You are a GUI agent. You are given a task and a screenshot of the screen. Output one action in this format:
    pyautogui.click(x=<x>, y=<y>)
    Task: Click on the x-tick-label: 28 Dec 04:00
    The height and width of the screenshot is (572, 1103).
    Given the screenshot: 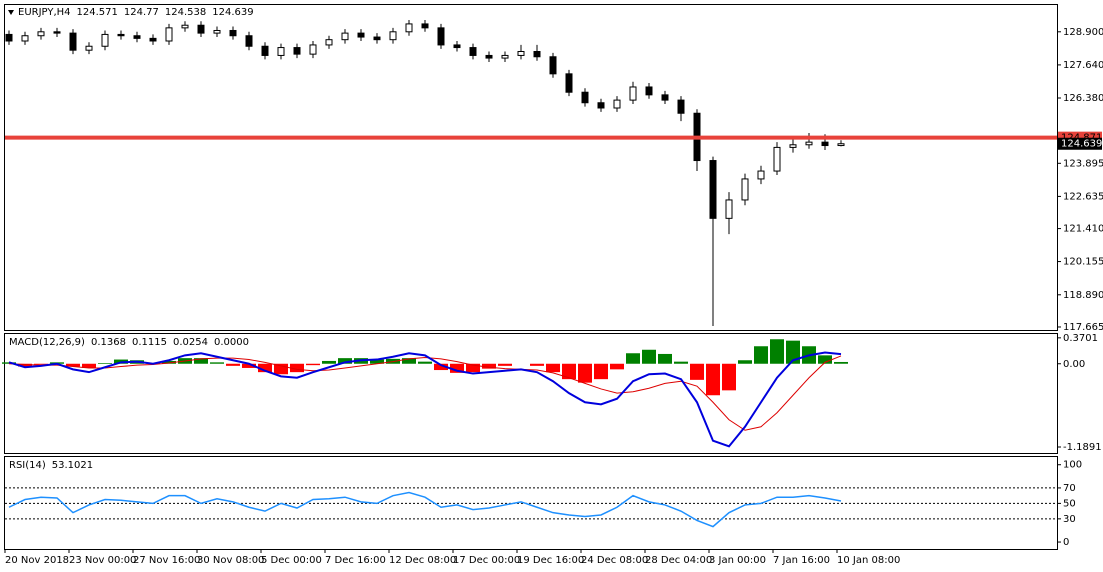 What is the action you would take?
    pyautogui.click(x=678, y=560)
    